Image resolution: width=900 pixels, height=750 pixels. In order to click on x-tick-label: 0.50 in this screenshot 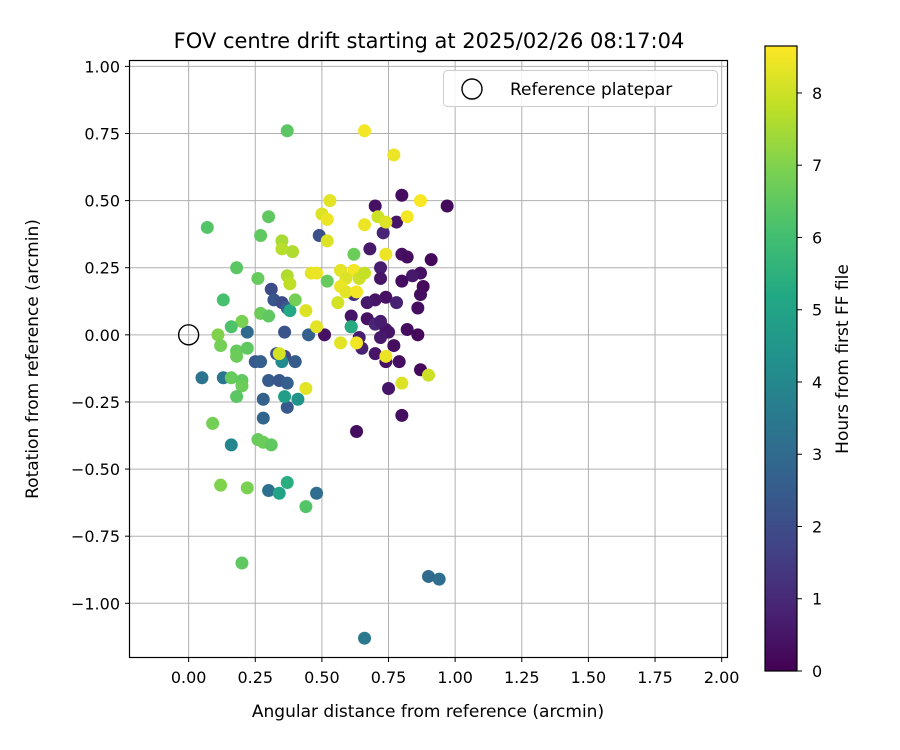, I will do `click(322, 677)`.